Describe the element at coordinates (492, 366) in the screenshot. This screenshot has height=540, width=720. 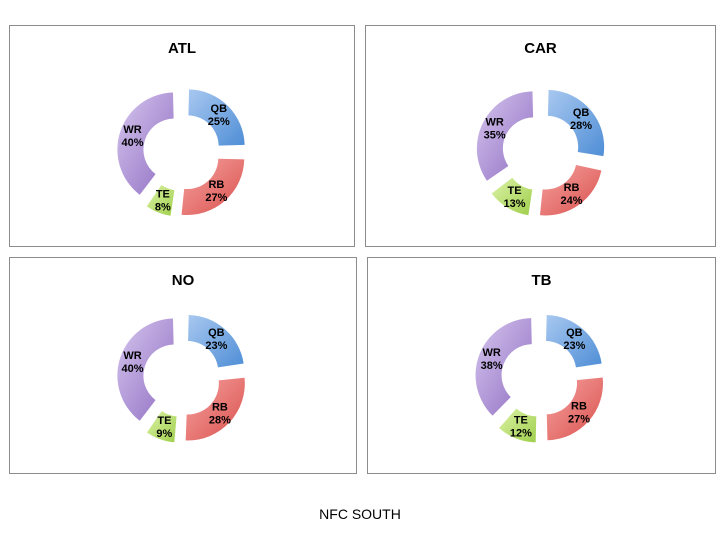
I see `slice-value-label-wr: 38%` at that location.